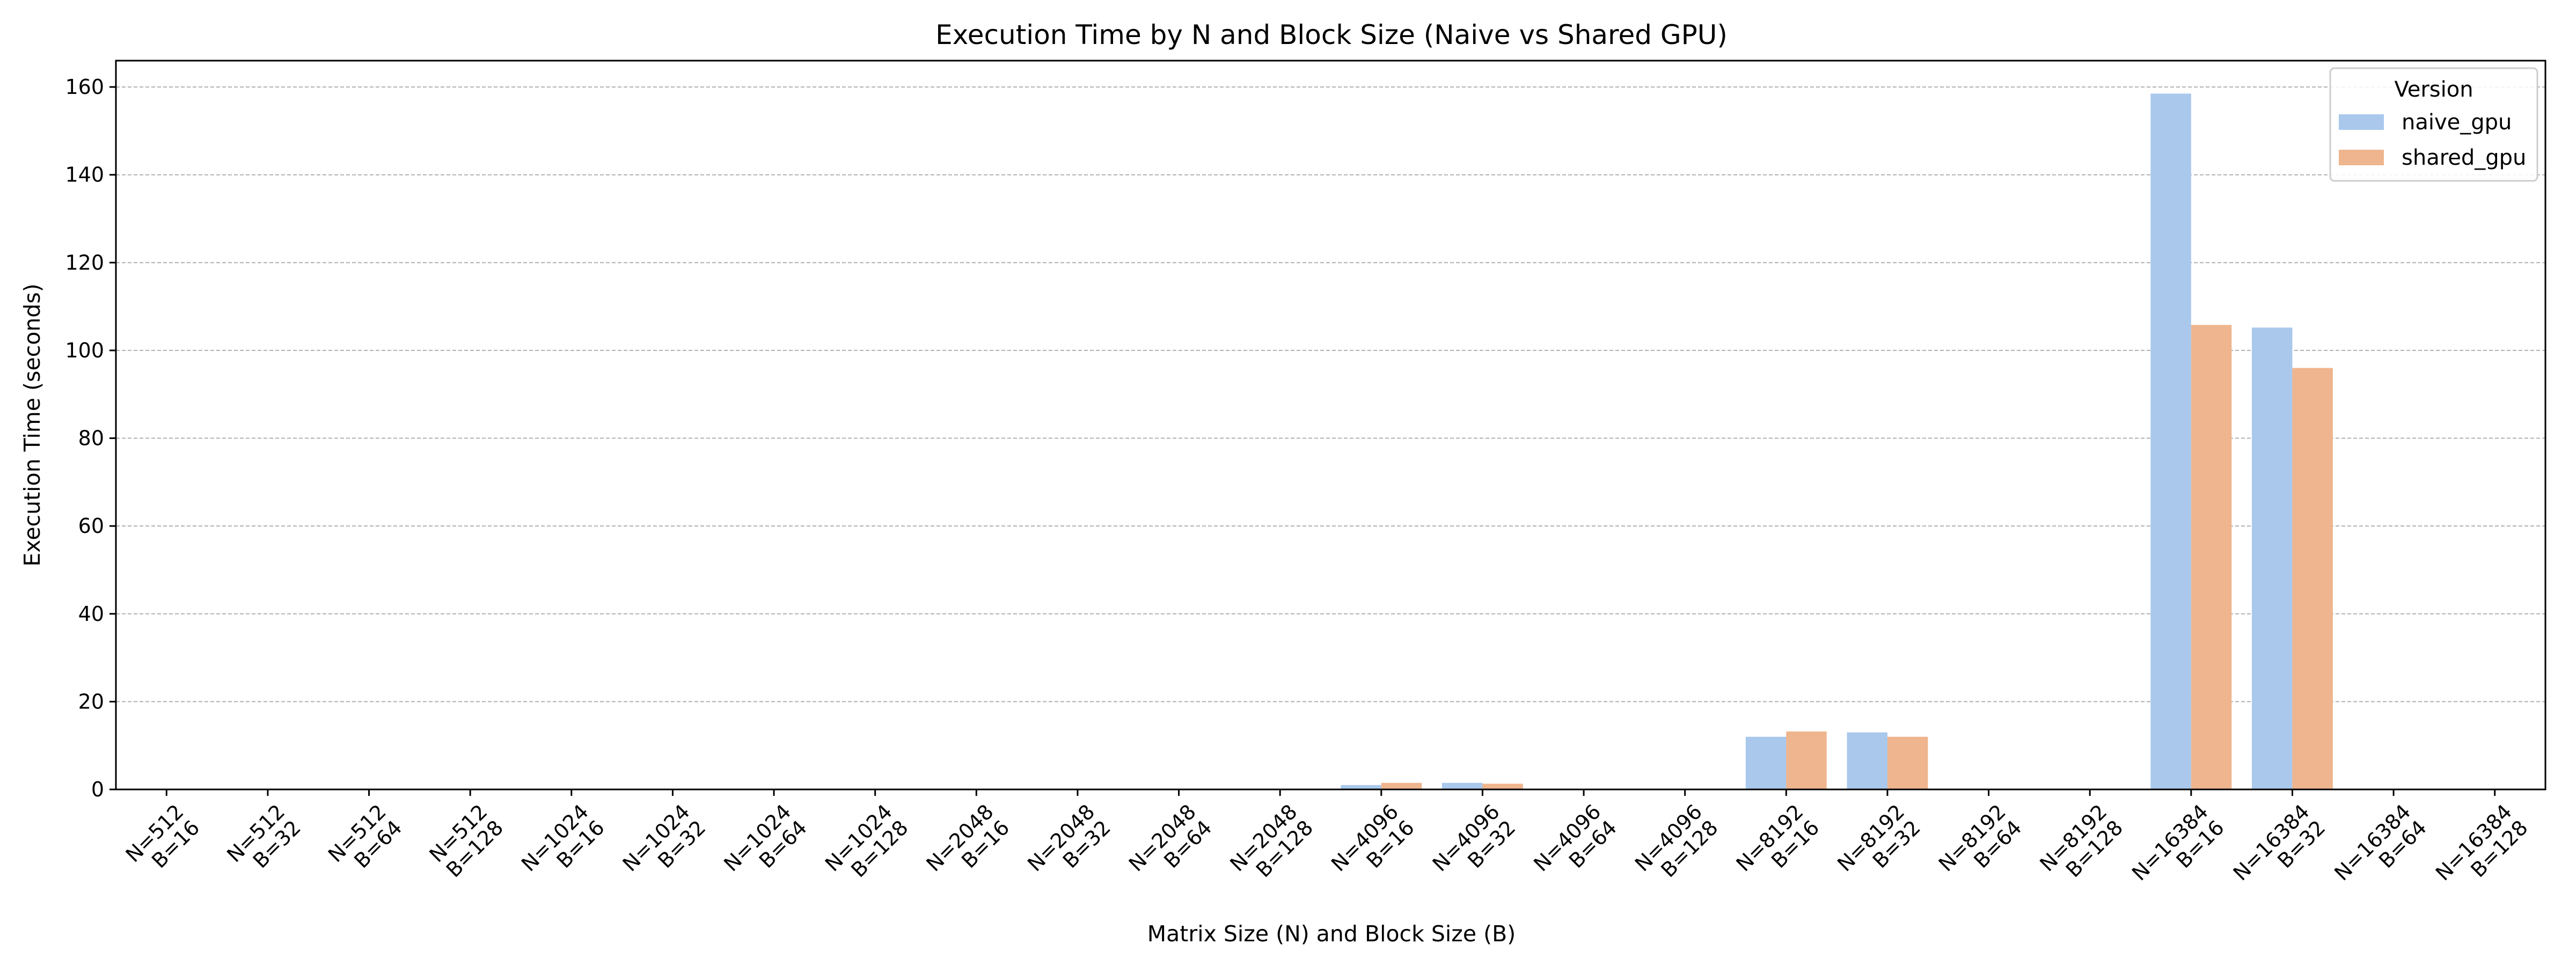  Describe the element at coordinates (2361, 122) in the screenshot. I see `legend-swatch-naive-gpu` at that location.